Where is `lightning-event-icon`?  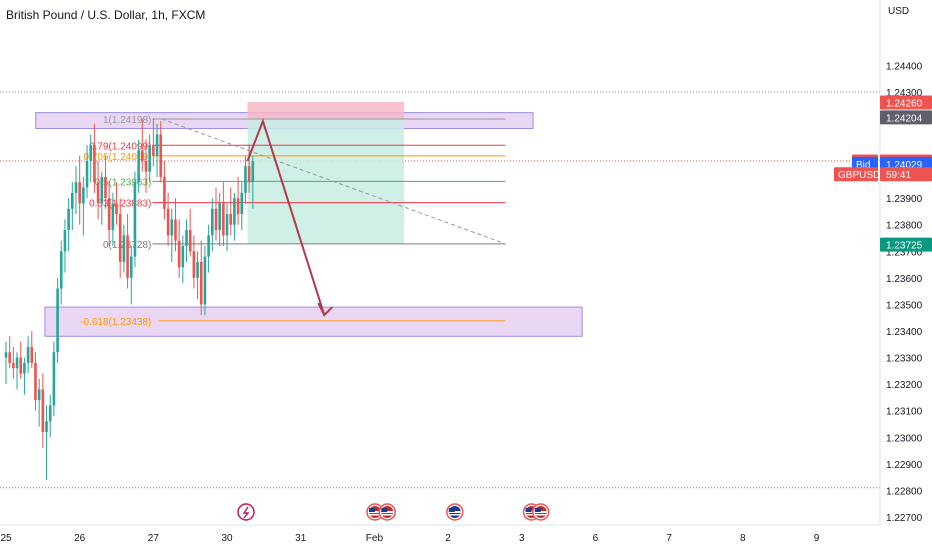 lightning-event-icon is located at coordinates (246, 512).